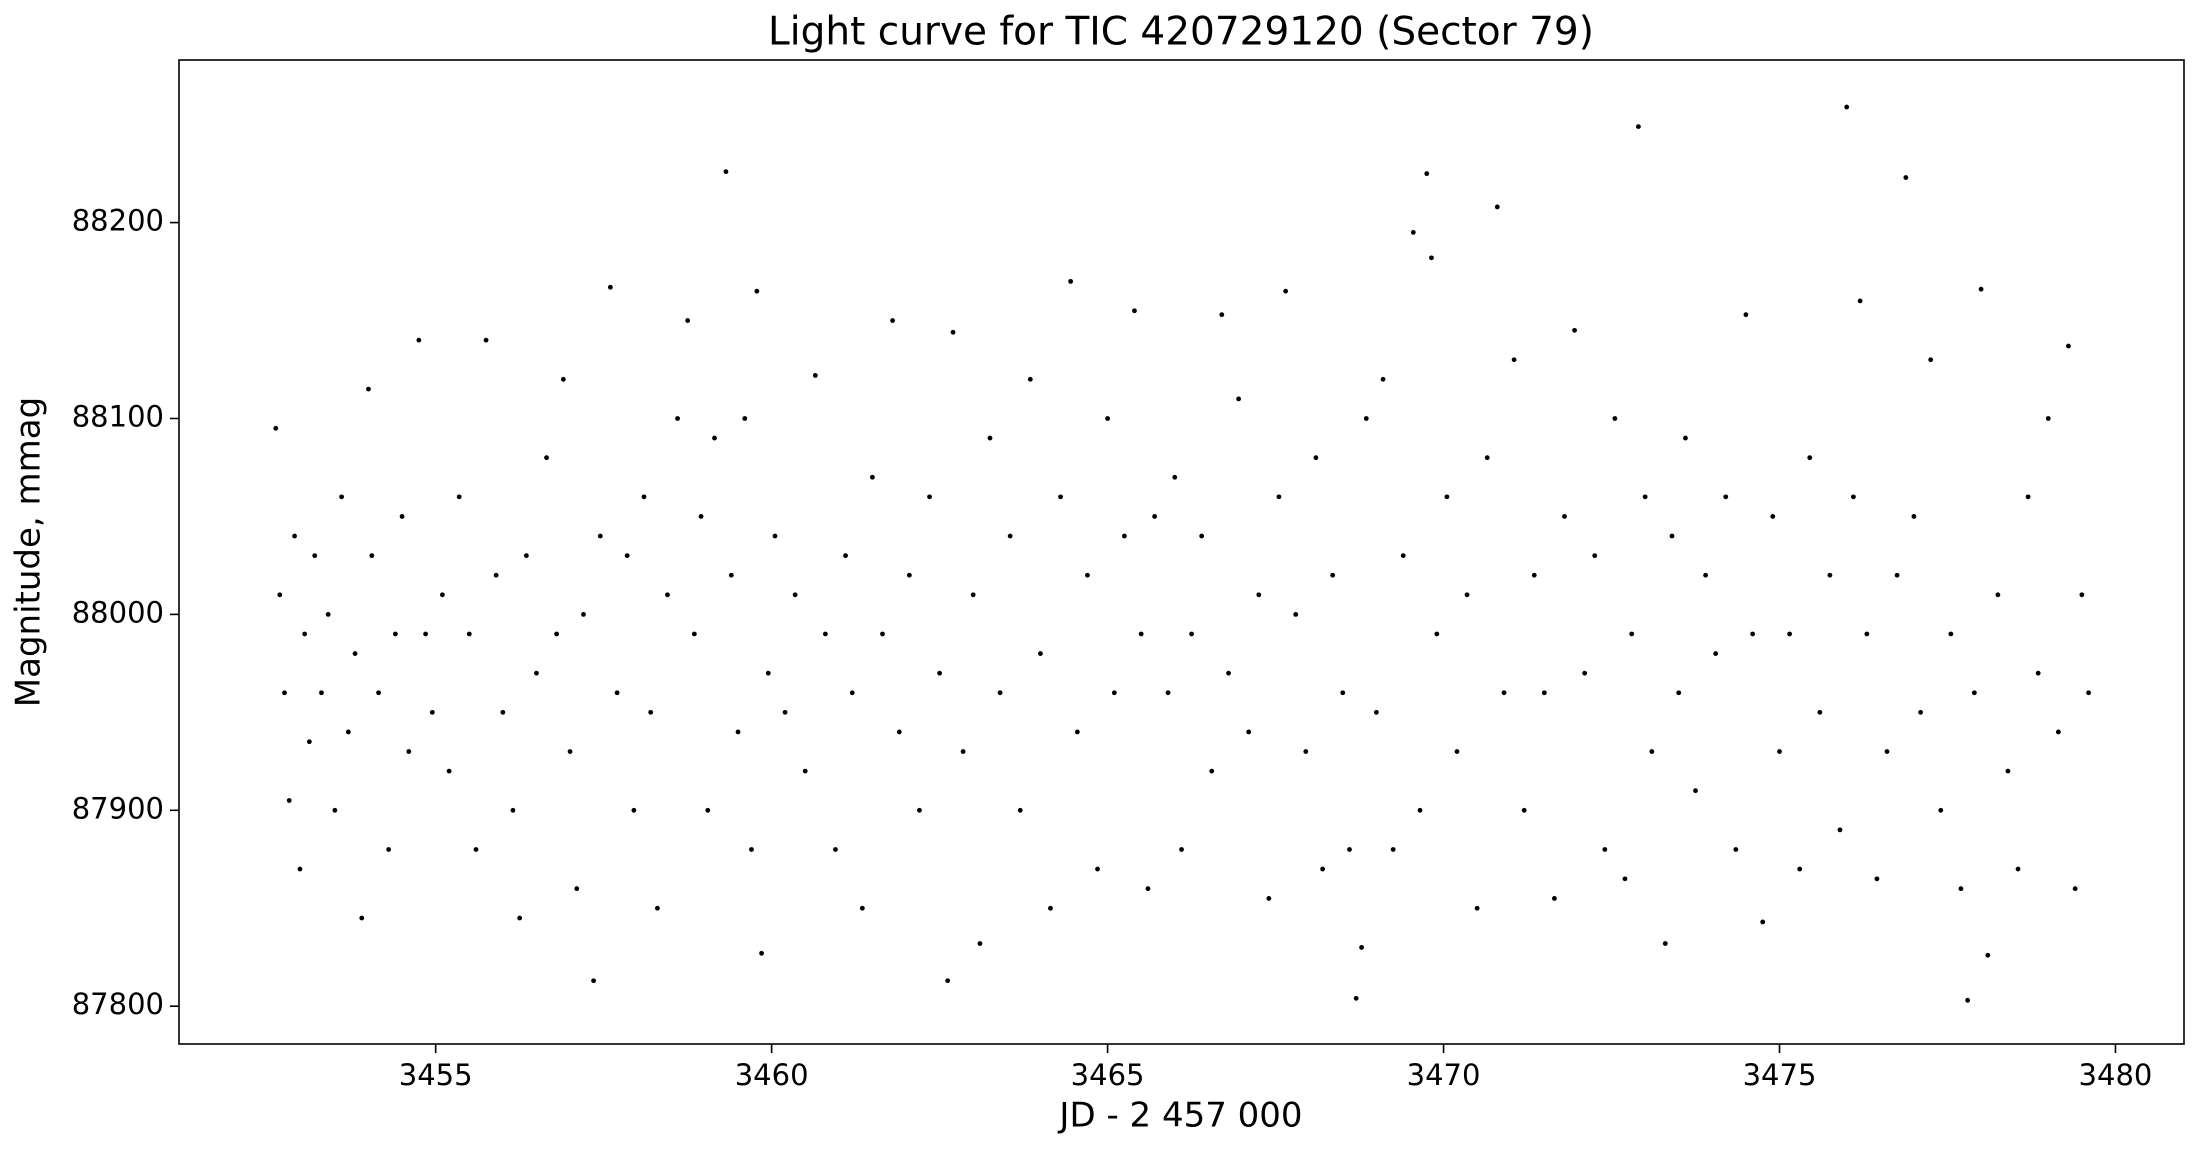 The height and width of the screenshot is (1152, 2198). I want to click on x-tick-label: 3465, so click(1108, 1075).